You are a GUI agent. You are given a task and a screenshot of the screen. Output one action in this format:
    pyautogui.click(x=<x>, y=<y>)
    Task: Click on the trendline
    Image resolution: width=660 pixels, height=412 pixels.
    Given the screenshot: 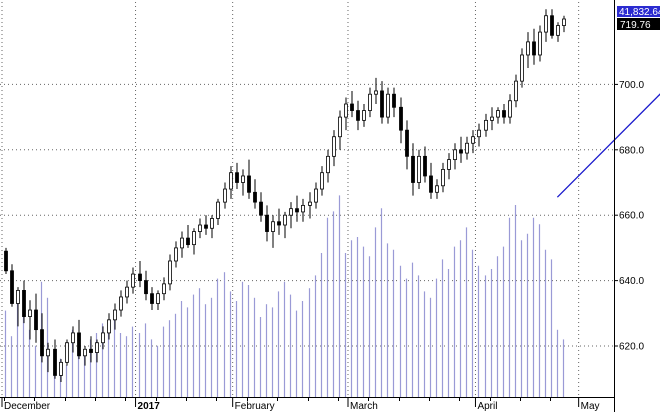 What is the action you would take?
    pyautogui.click(x=608, y=145)
    